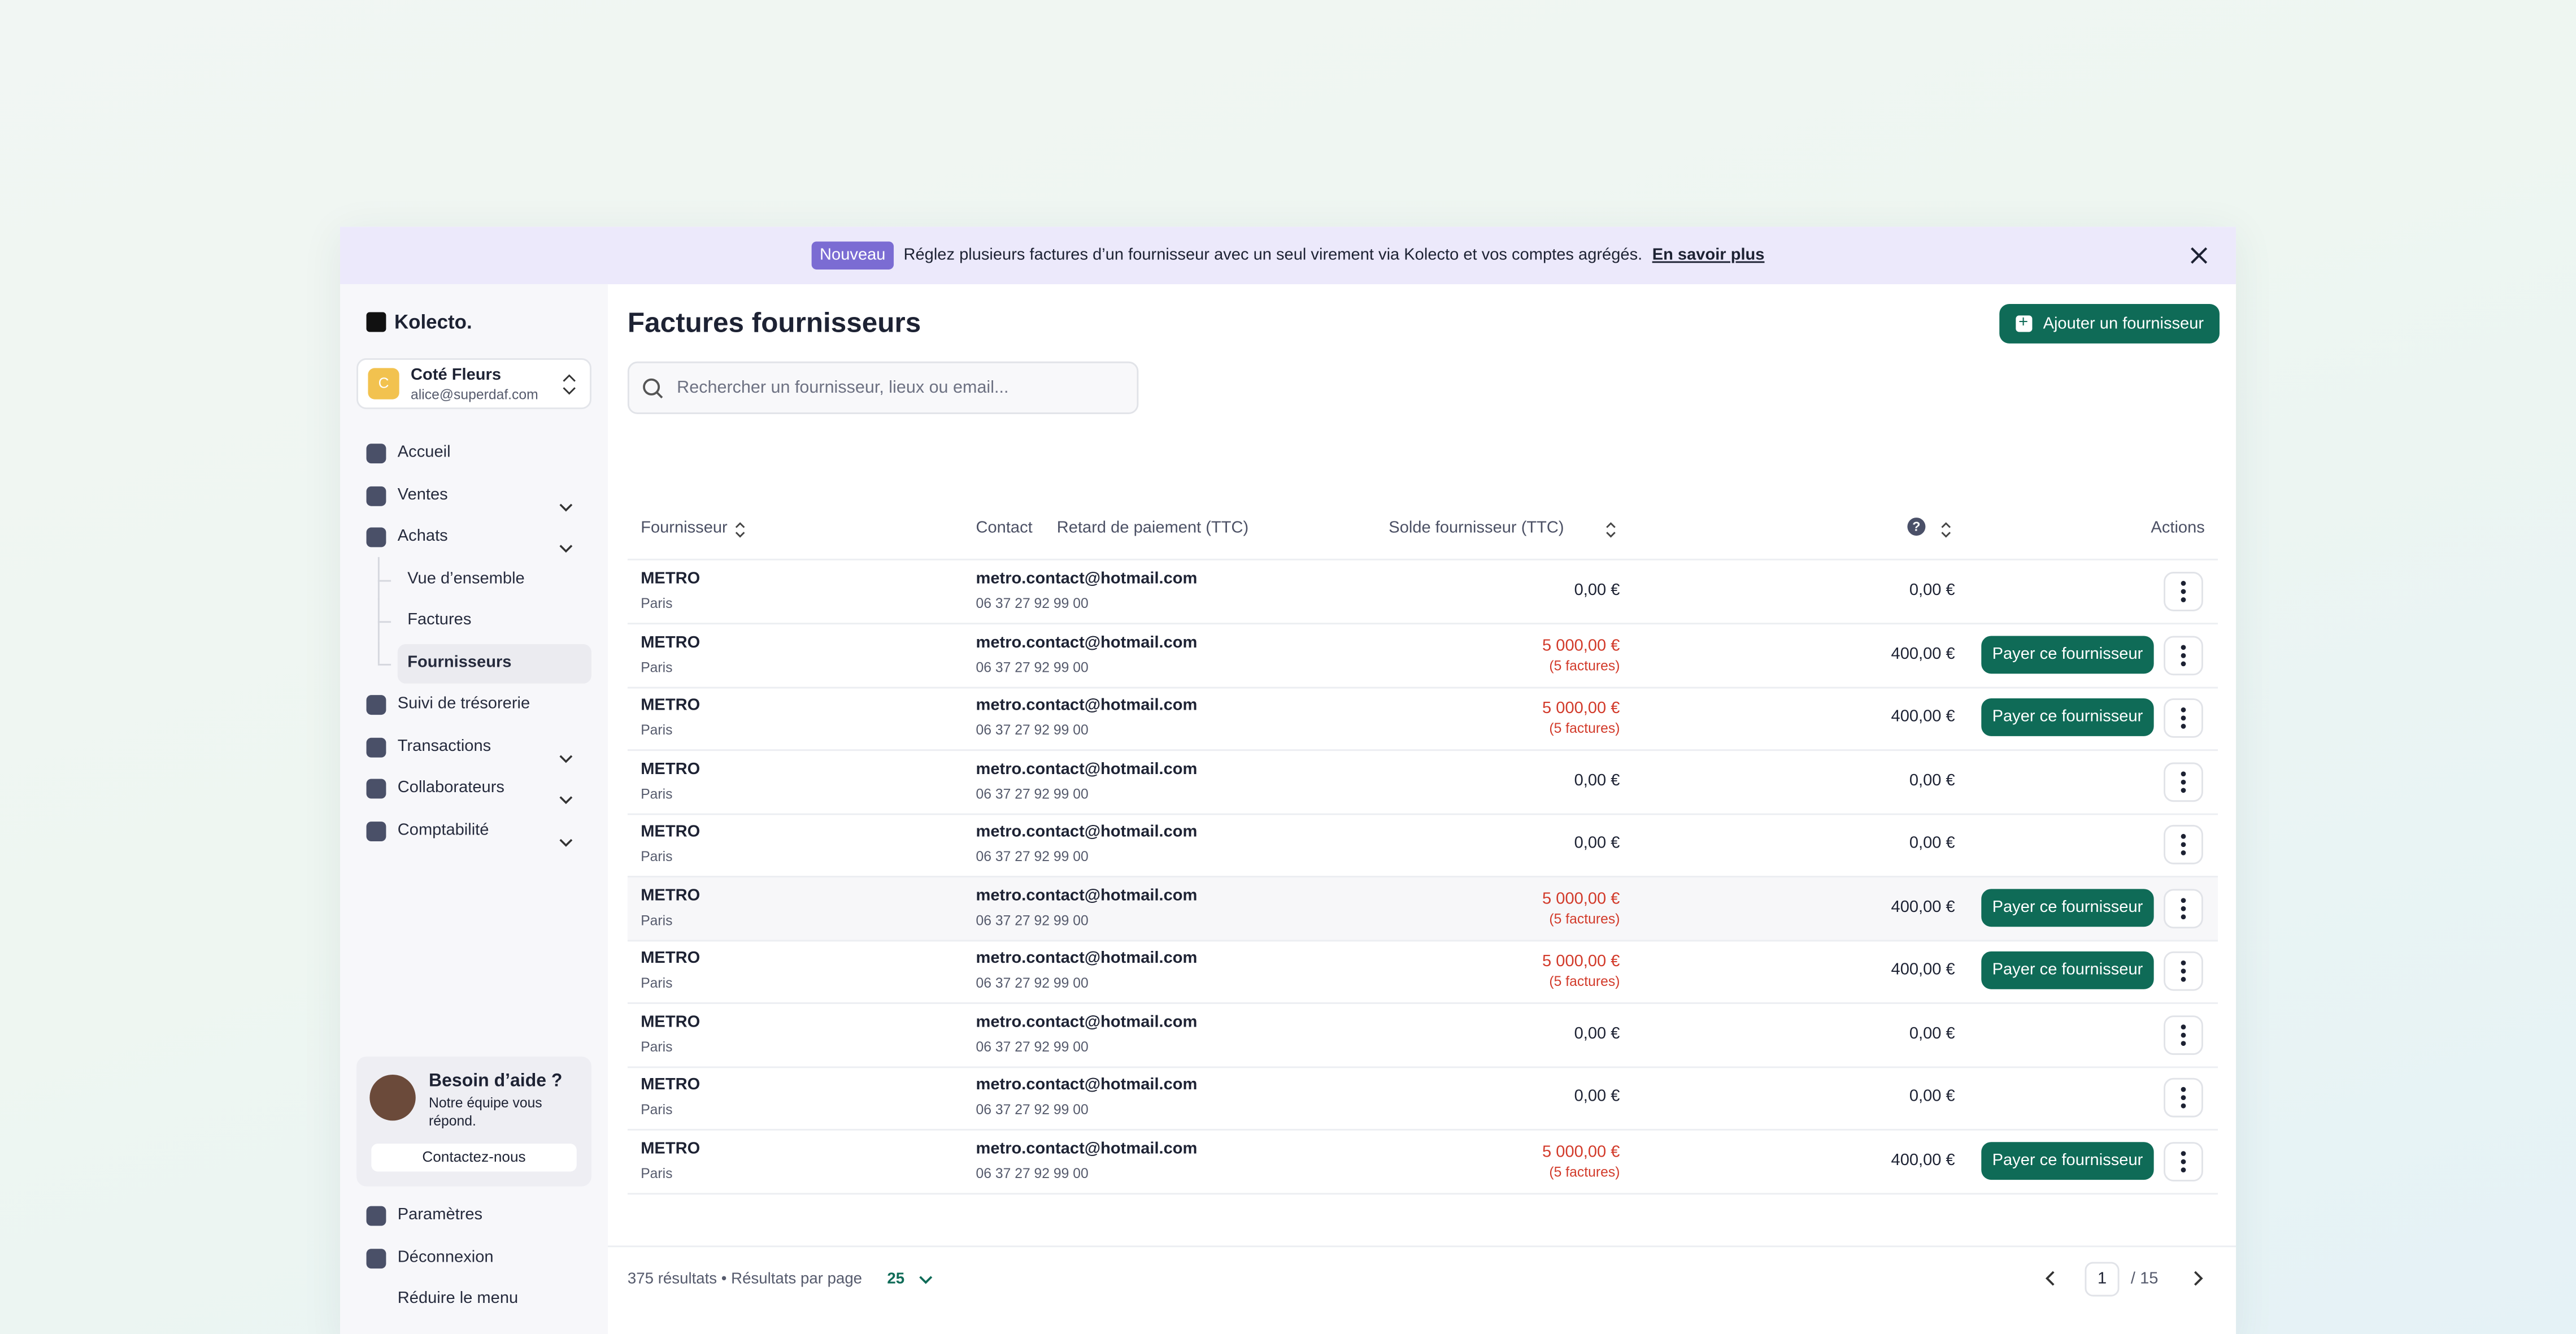  I want to click on nav-subitem: Factures, so click(439, 620).